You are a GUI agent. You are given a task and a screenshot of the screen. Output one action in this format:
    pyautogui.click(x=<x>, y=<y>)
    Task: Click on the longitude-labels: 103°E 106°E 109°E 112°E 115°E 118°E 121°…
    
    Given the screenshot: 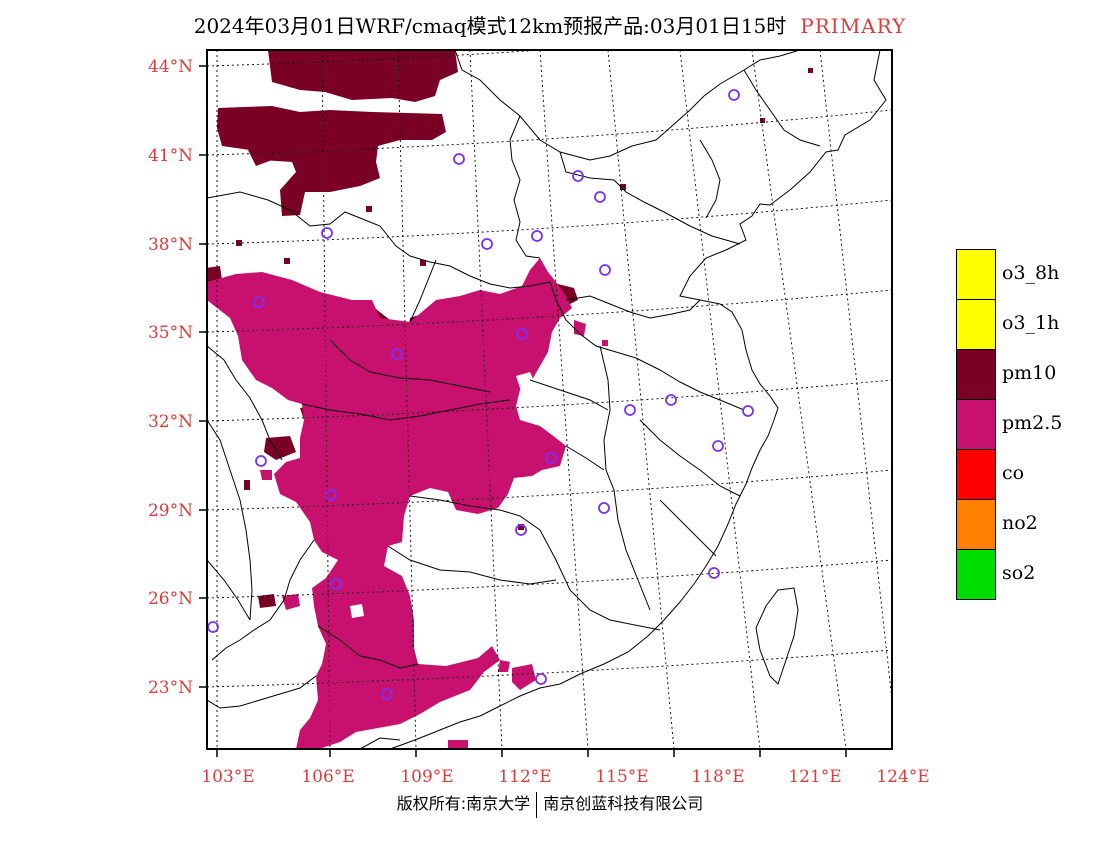 What is the action you would take?
    pyautogui.click(x=565, y=777)
    